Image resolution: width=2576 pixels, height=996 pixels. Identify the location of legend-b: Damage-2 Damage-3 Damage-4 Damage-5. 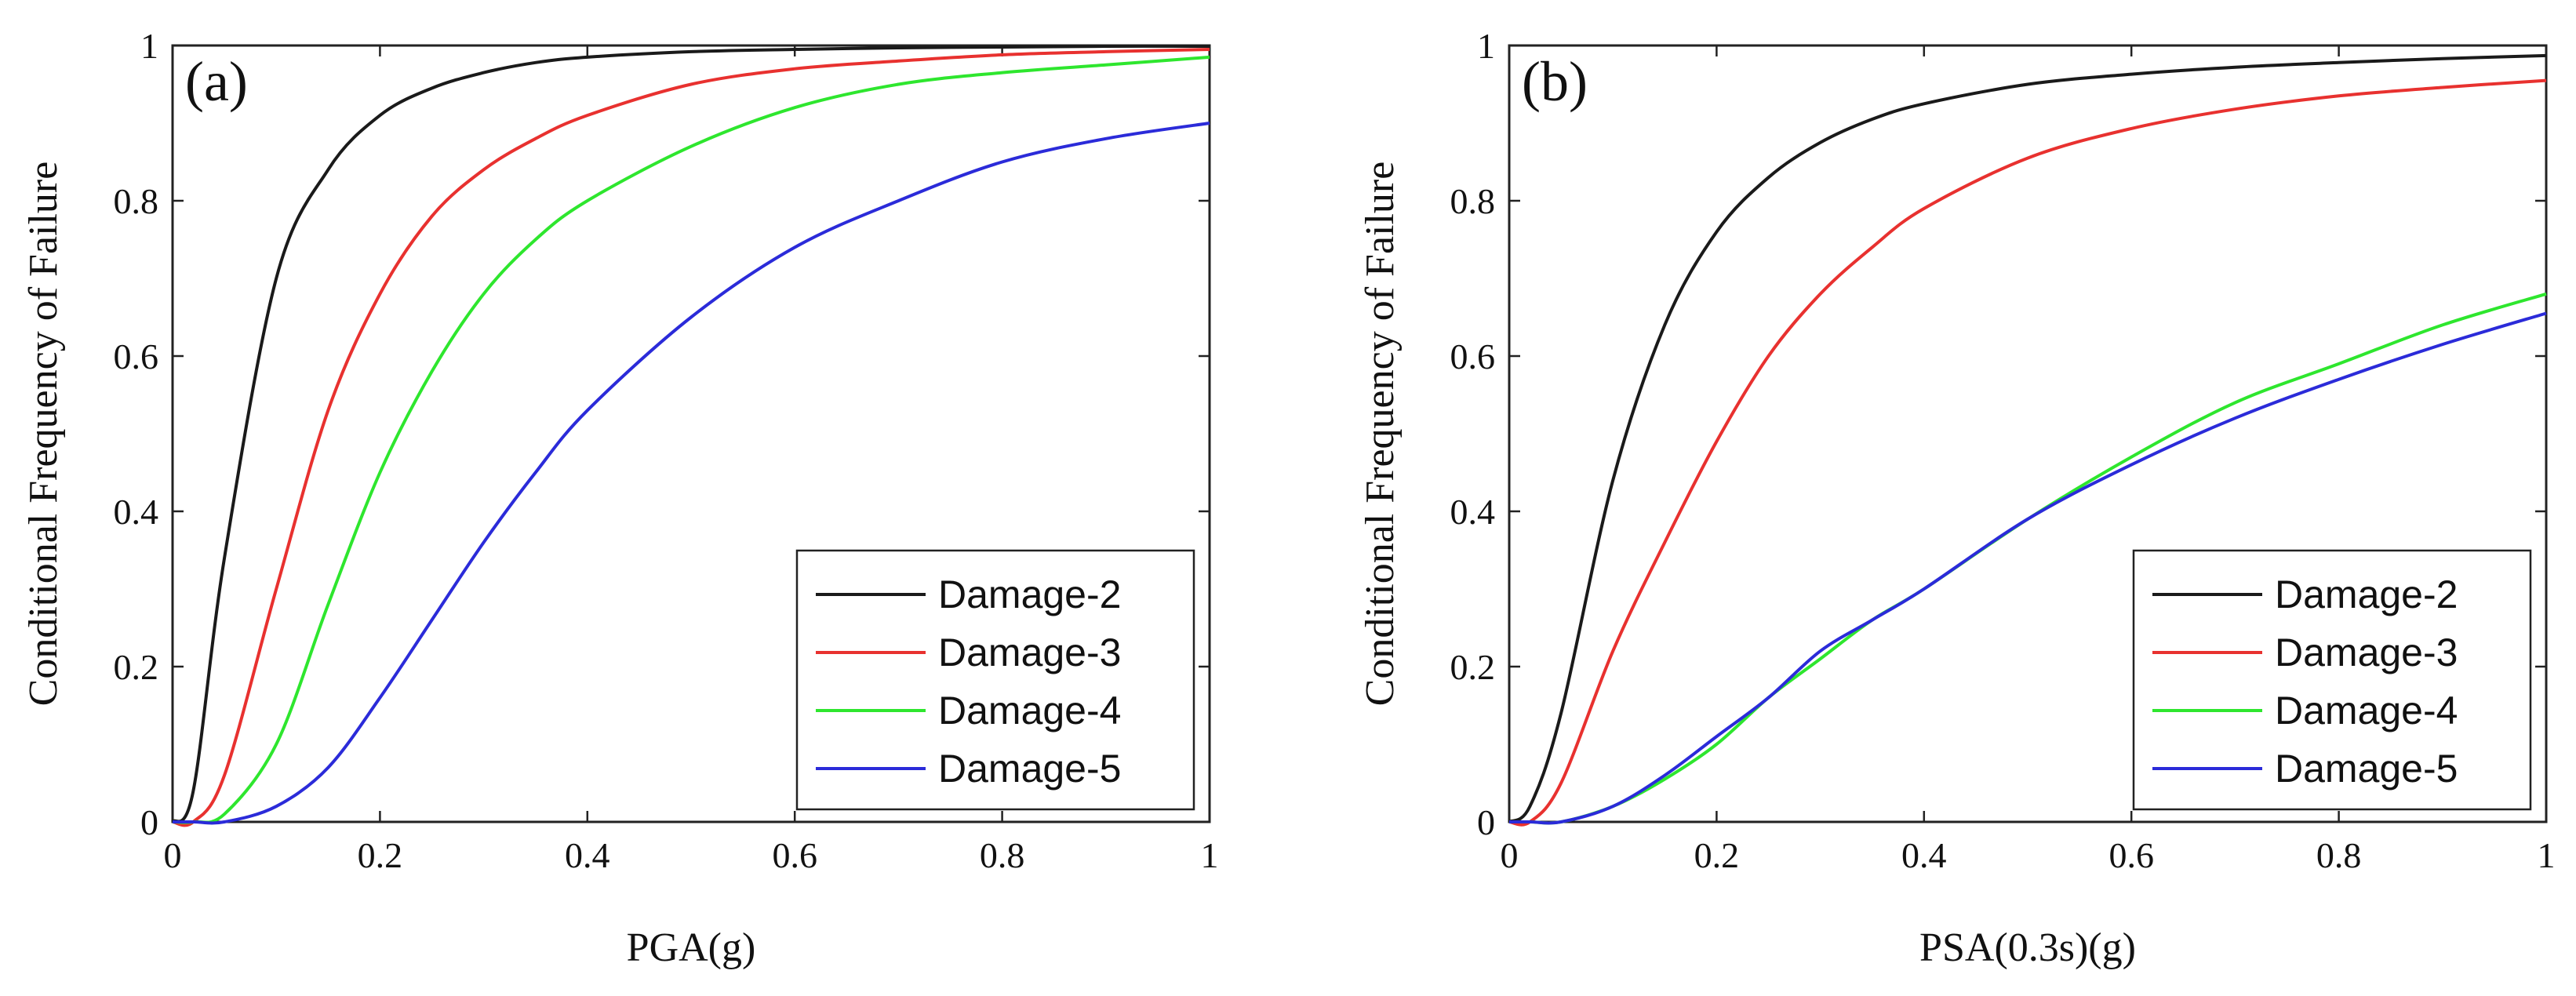
(2332, 680).